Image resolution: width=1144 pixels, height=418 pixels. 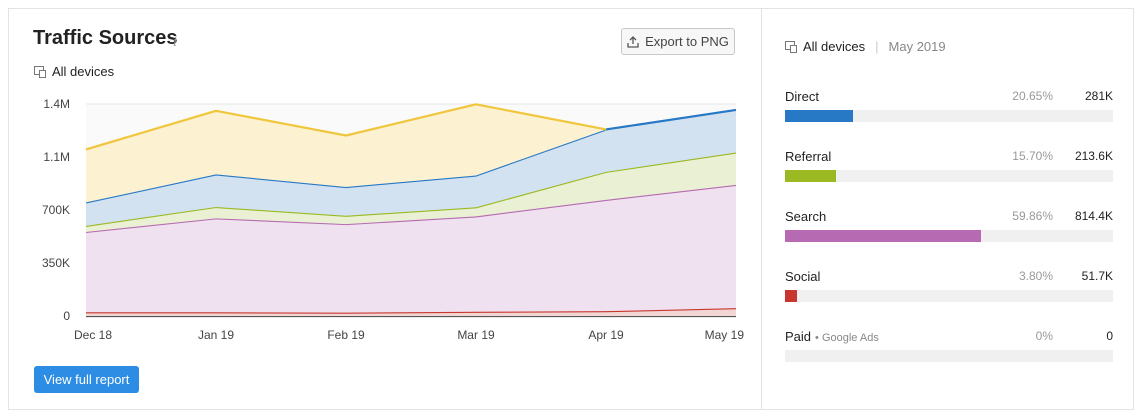 I want to click on source-name: Search, so click(x=805, y=216).